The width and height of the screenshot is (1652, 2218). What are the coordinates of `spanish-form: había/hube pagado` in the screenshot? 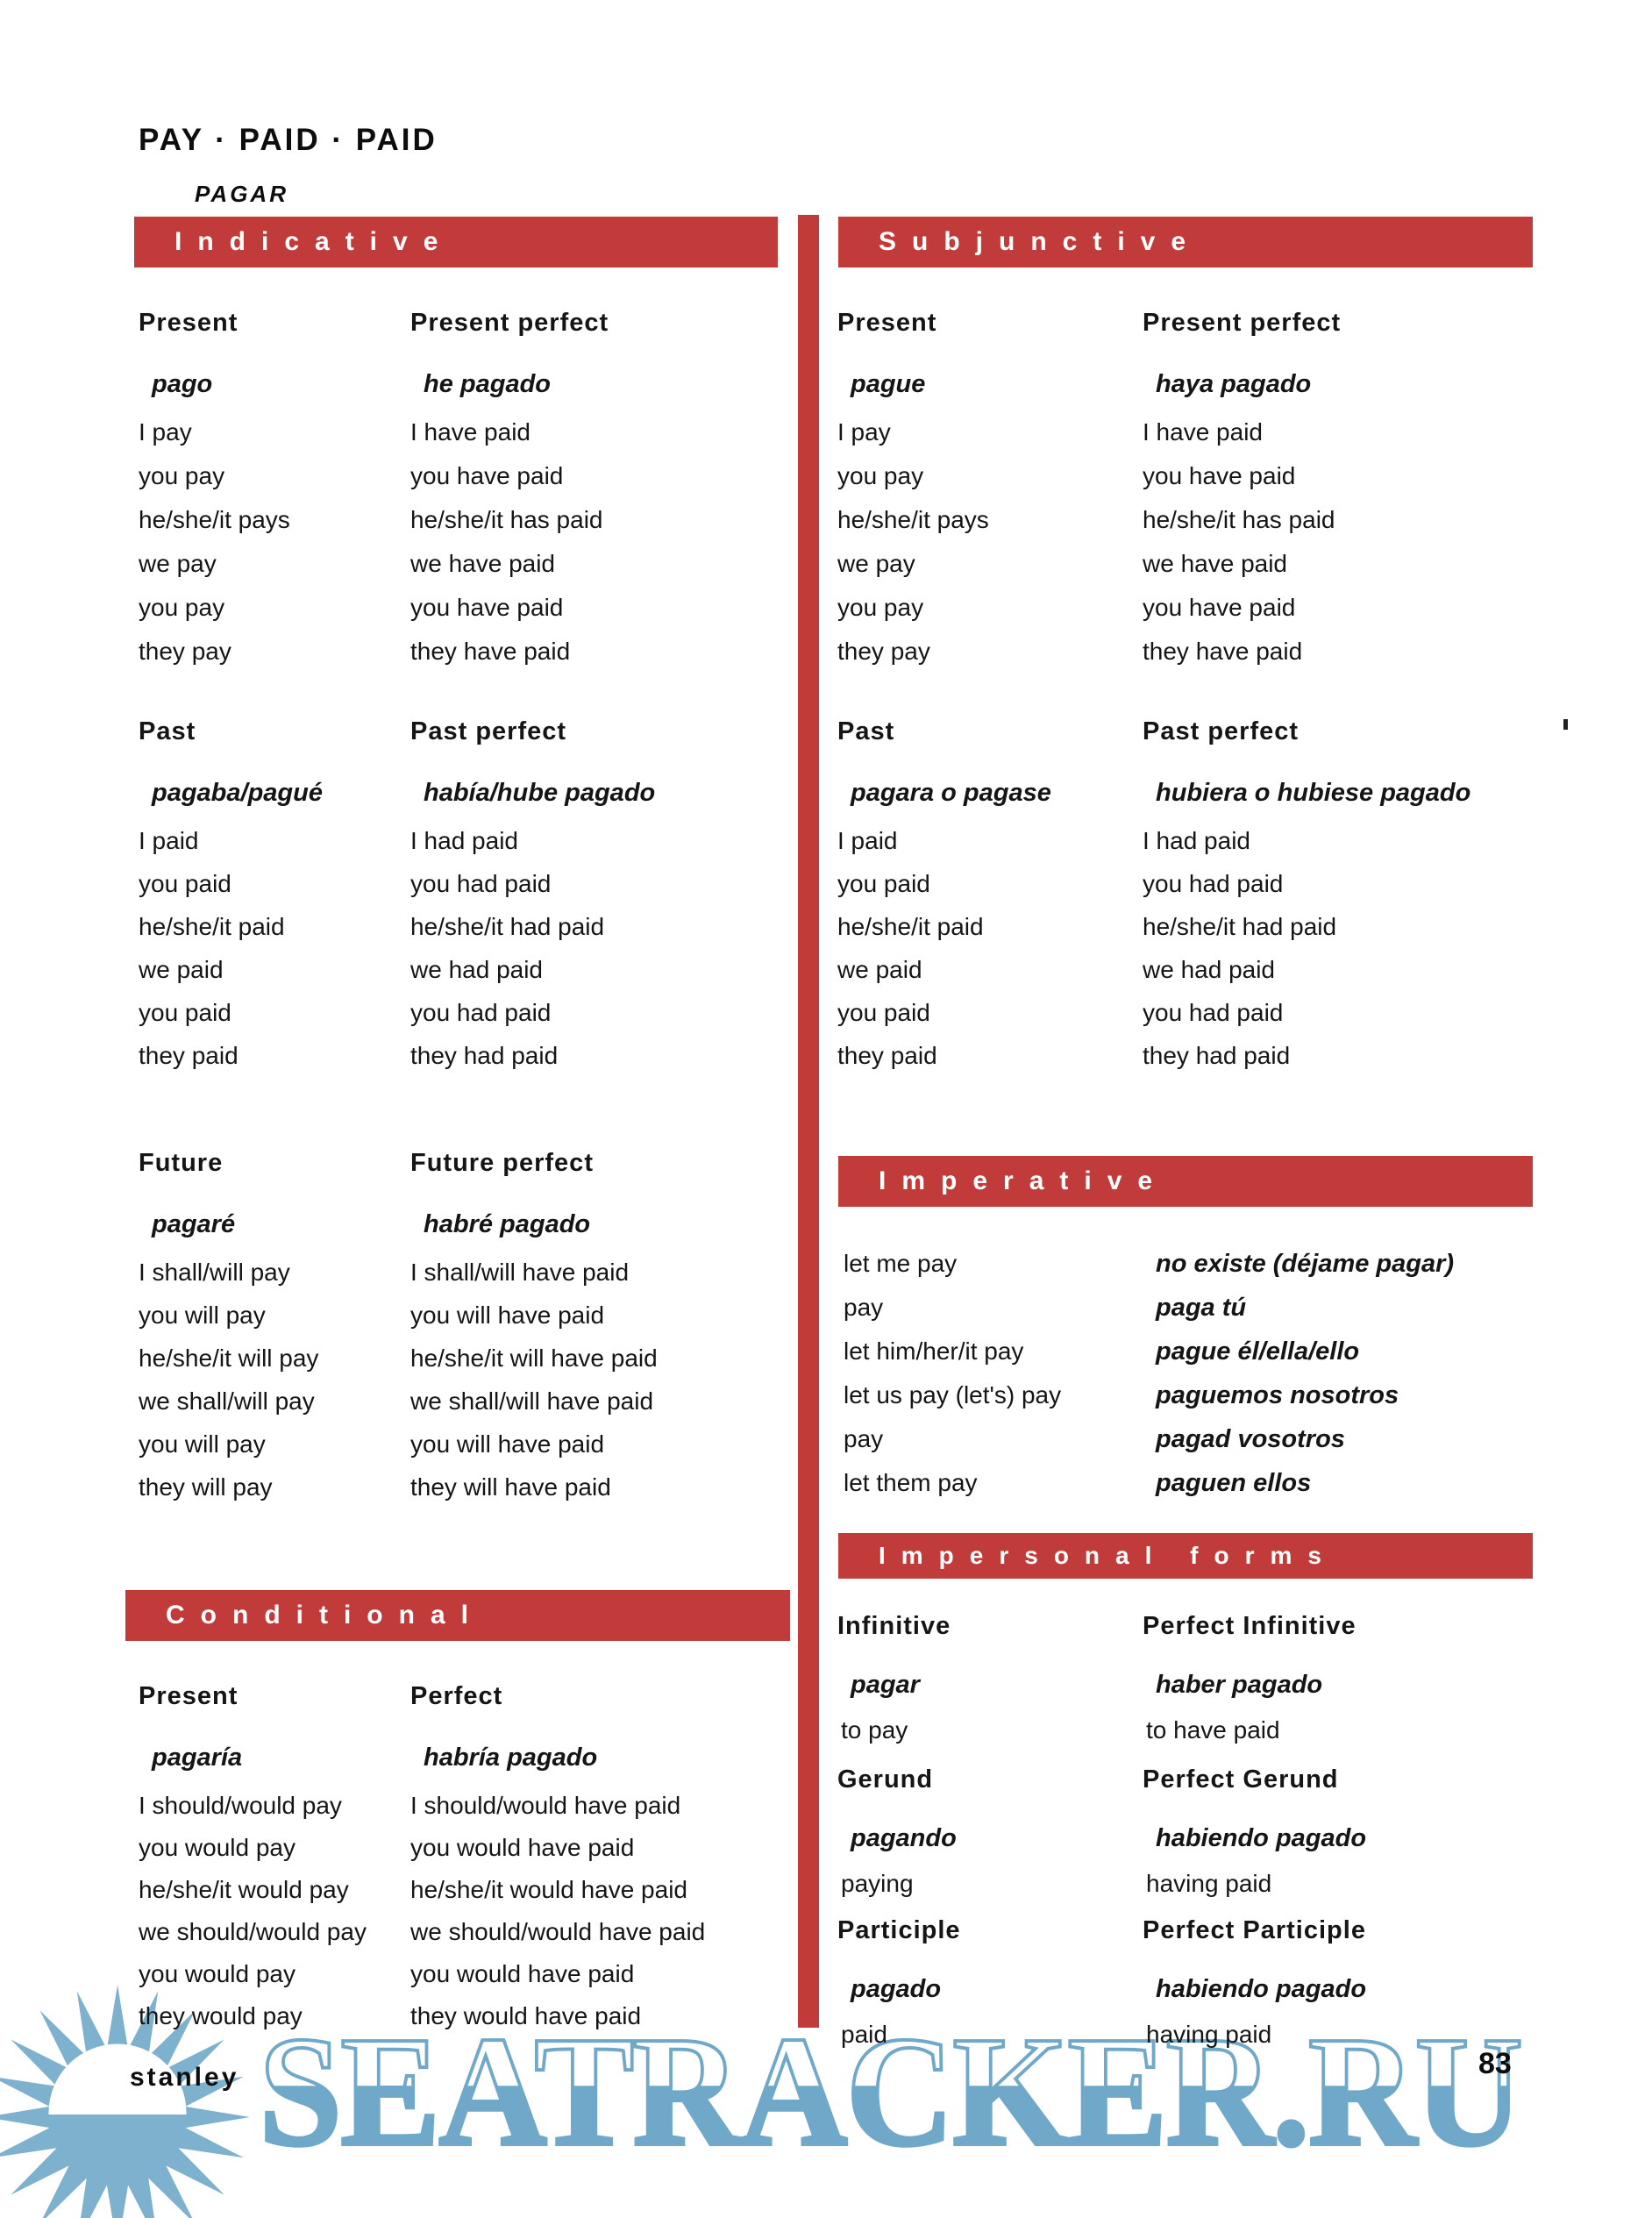 It's located at (540, 793).